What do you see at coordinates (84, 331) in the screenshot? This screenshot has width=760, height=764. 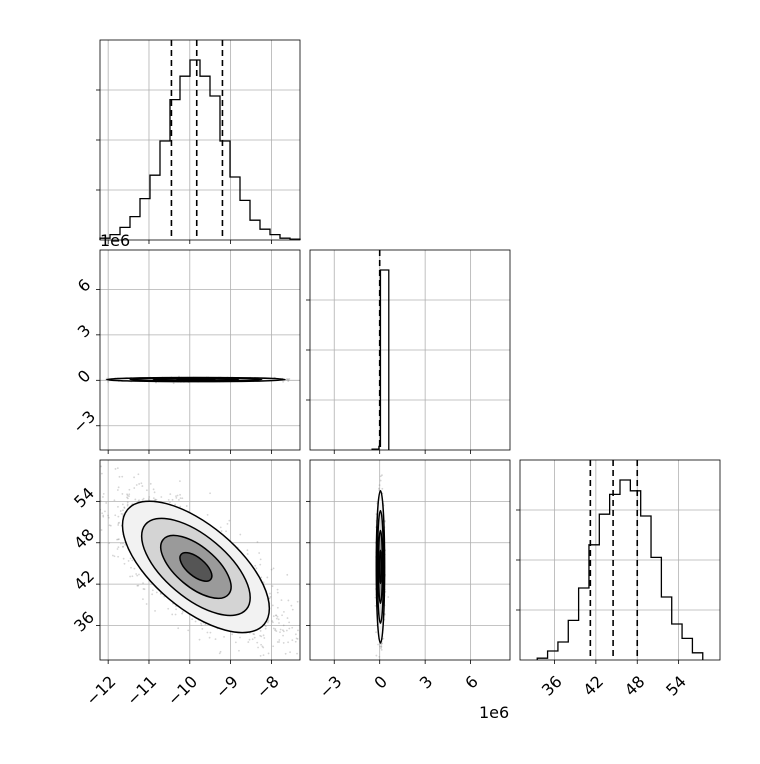 I see `p1-vs-p2-ytick-label: 3` at bounding box center [84, 331].